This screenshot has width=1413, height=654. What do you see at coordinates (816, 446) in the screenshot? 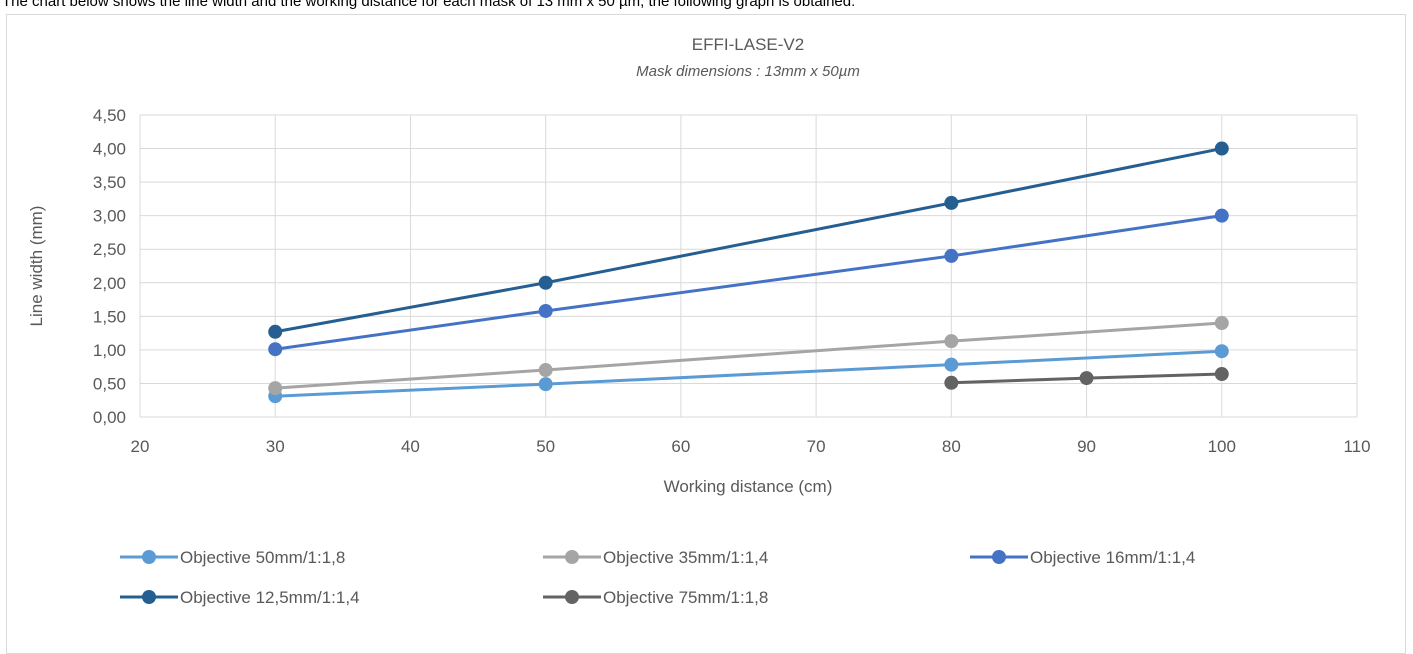
I see `x-tick-label: 70` at bounding box center [816, 446].